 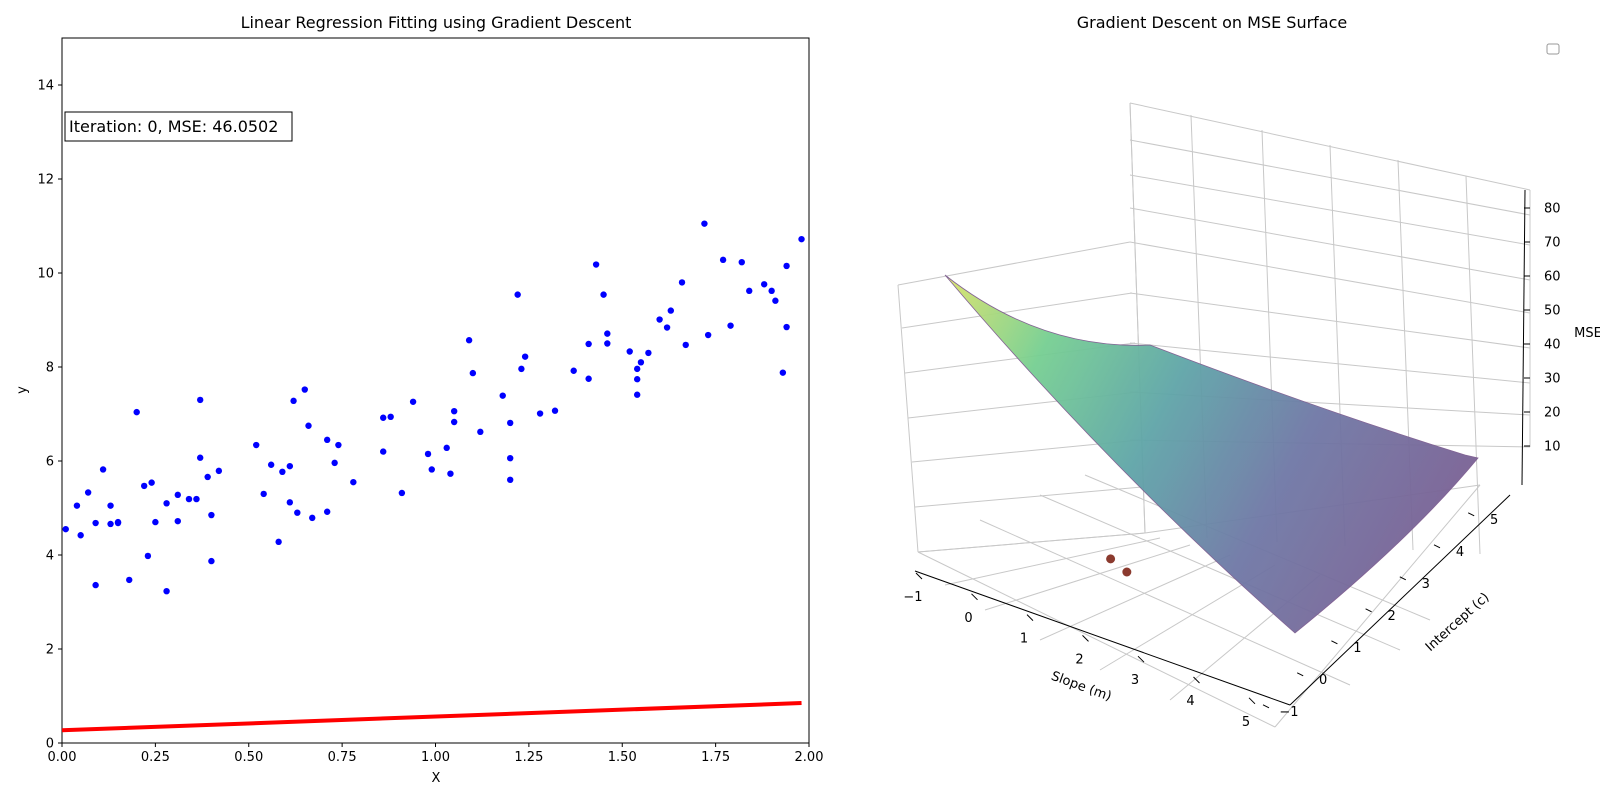 I want to click on surface-x-tick-label: 4, so click(x=1190, y=701).